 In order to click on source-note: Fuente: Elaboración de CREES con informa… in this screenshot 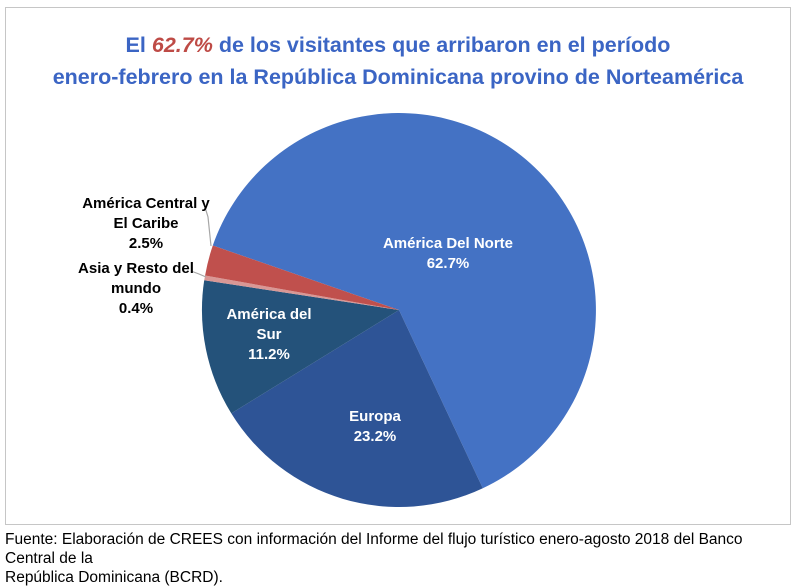, I will do `click(397, 558)`.